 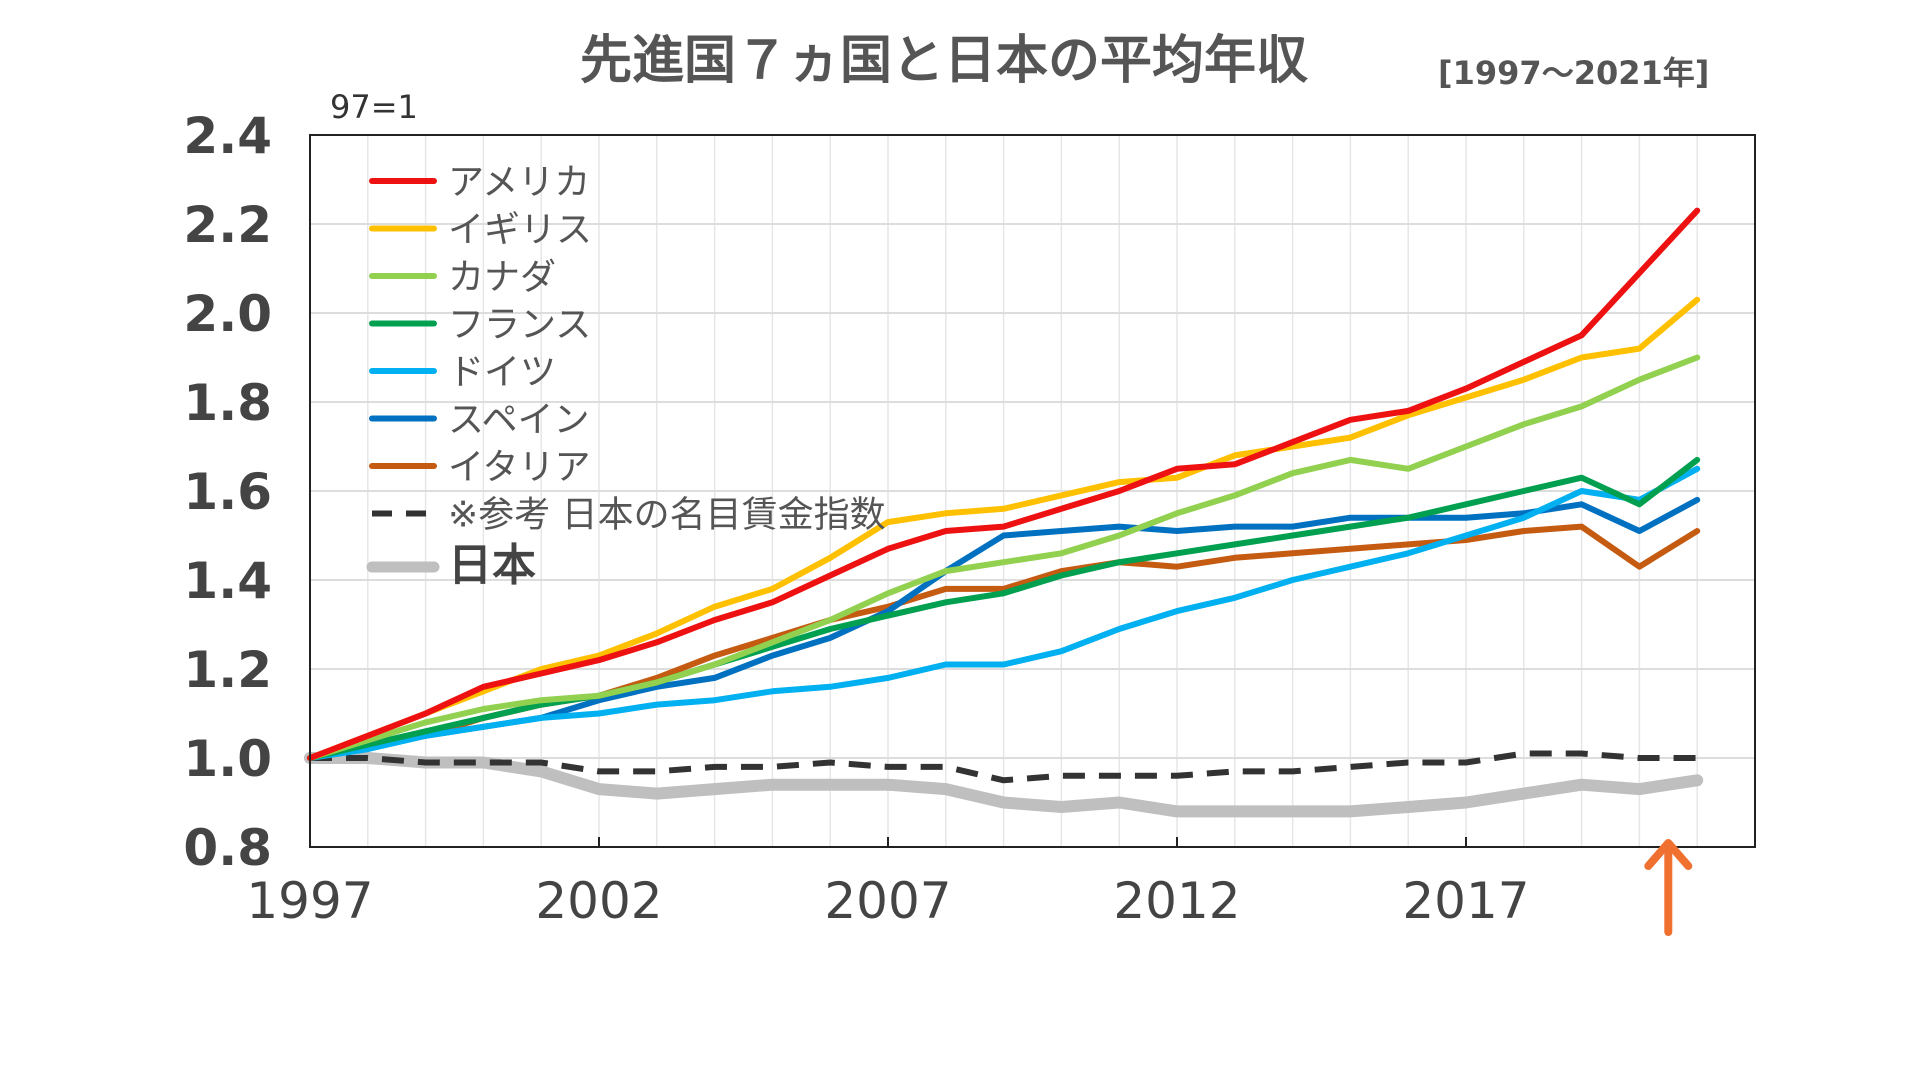 What do you see at coordinates (227, 136) in the screenshot?
I see `y-tick-label: 2.4` at bounding box center [227, 136].